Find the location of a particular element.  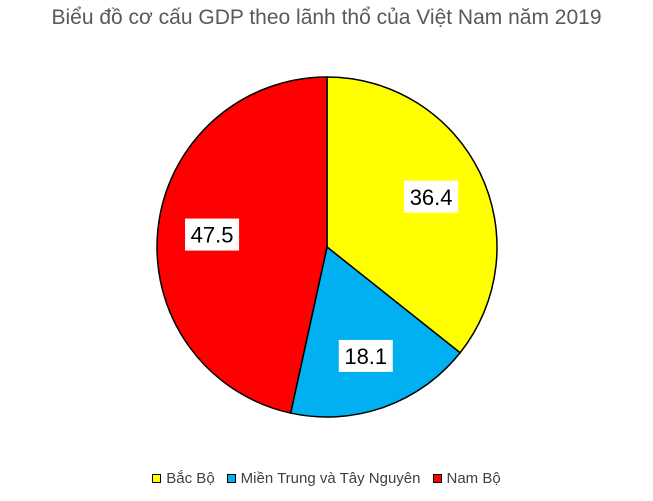

data-label-text-nam-bo: 47.5 is located at coordinates (212, 235).